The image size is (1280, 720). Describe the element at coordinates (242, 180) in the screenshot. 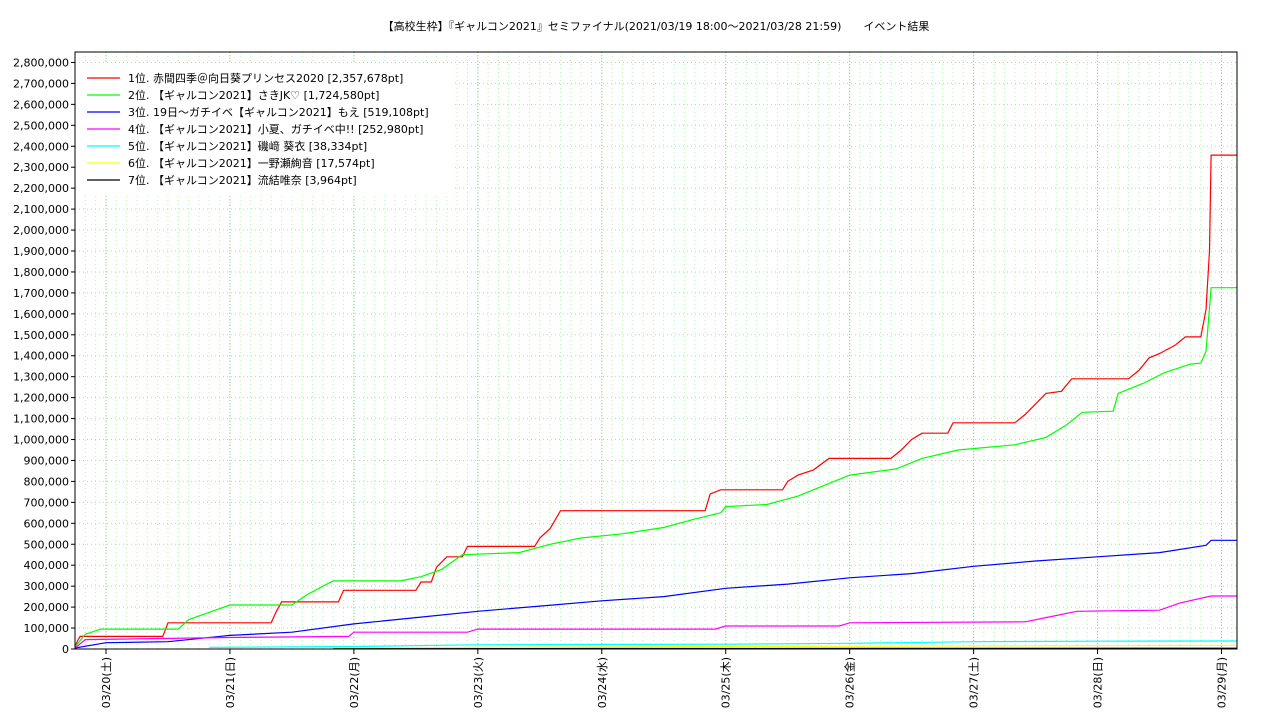

I see `legend-label: 7位. 【ギャルコン2021】流結唯奈 [3,964pt]` at that location.